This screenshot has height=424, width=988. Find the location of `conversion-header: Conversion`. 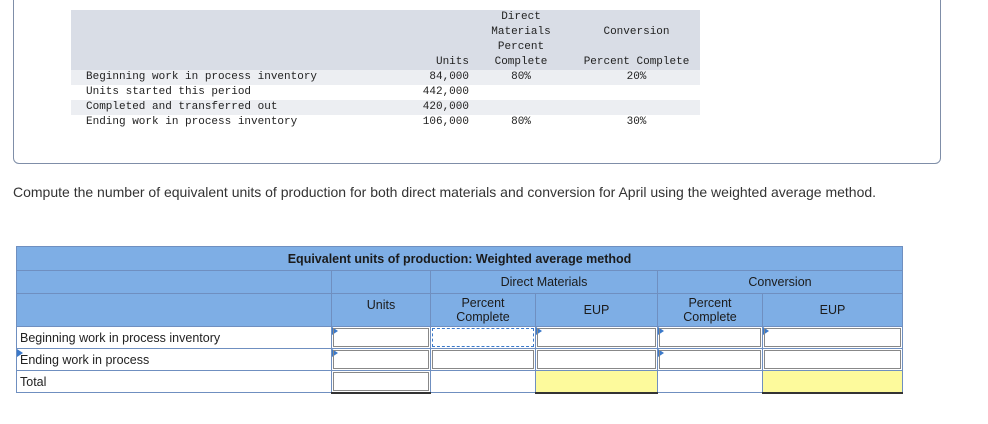

conversion-header: Conversion is located at coordinates (636, 32).